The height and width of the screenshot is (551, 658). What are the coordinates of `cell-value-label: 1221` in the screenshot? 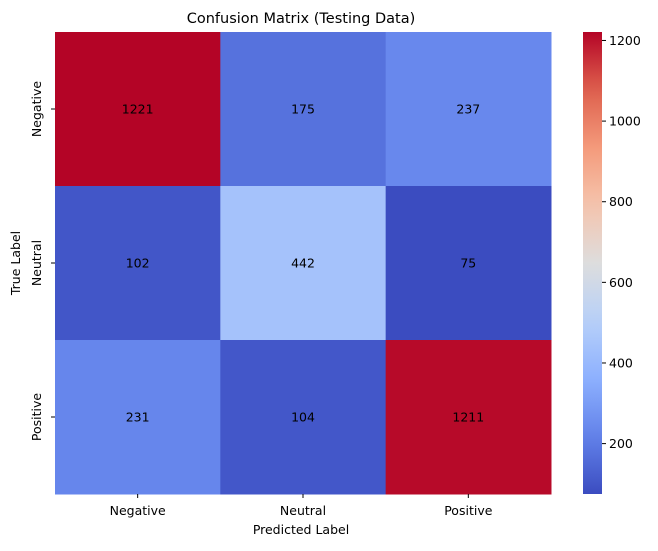 It's located at (138, 109).